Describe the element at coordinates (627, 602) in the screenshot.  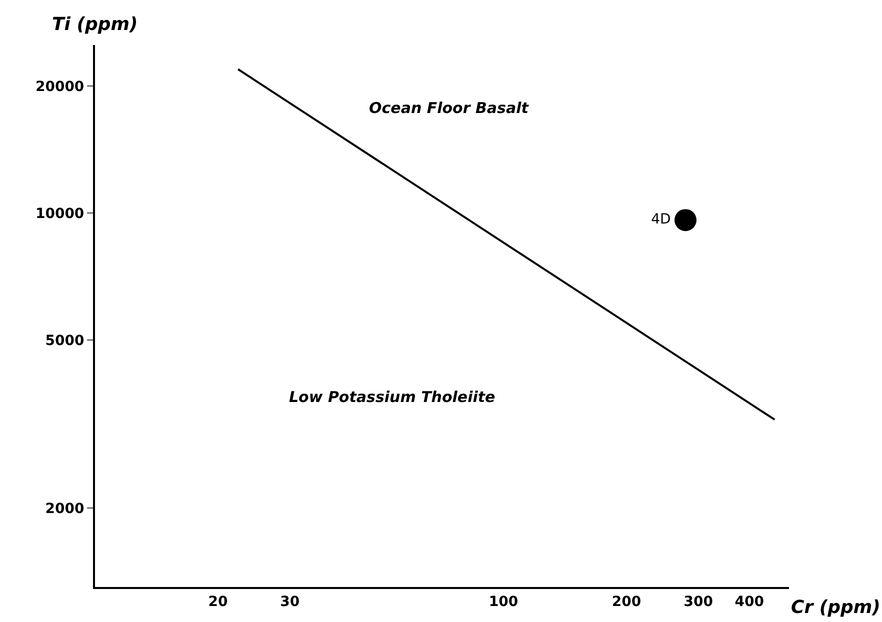
I see `x-tick-label: 200` at that location.